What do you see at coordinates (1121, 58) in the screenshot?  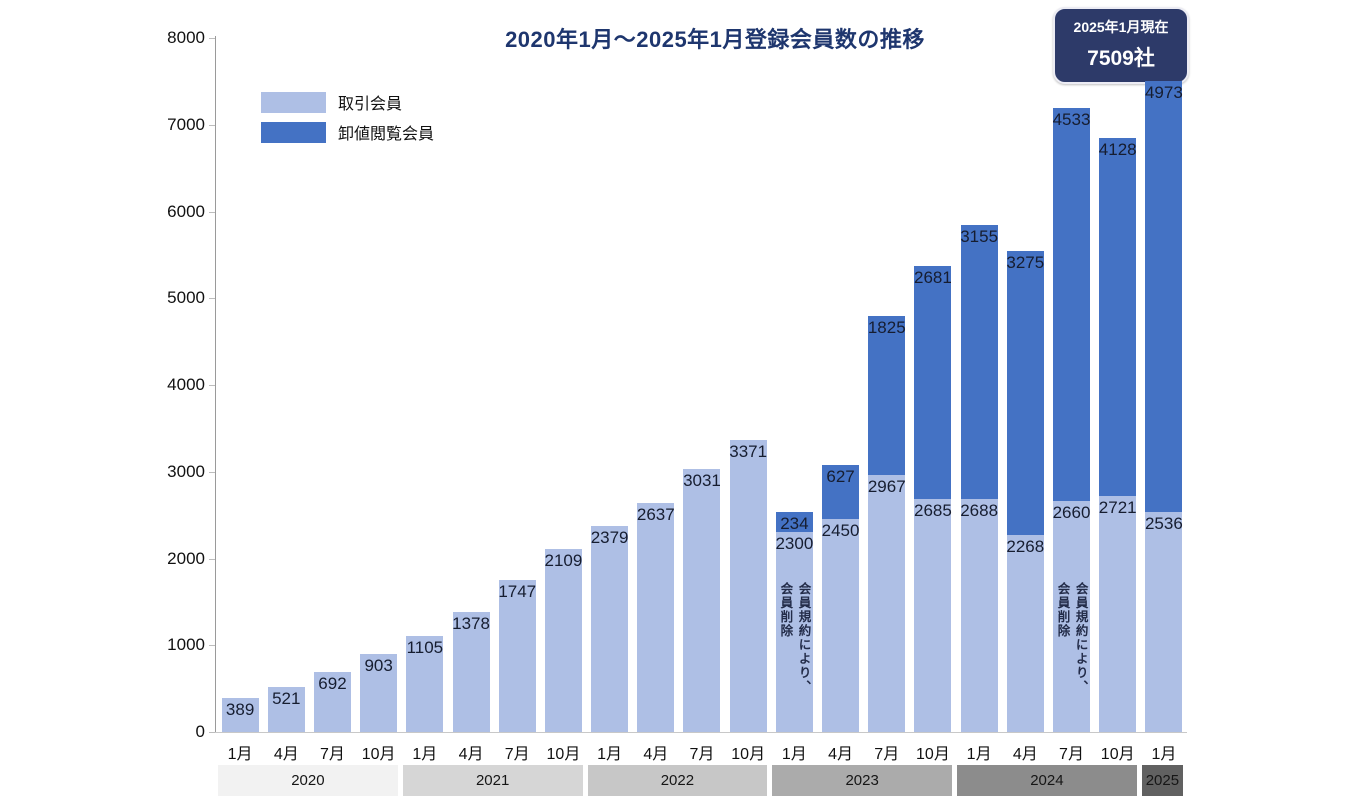 I see `badge-total-value: 7509社` at bounding box center [1121, 58].